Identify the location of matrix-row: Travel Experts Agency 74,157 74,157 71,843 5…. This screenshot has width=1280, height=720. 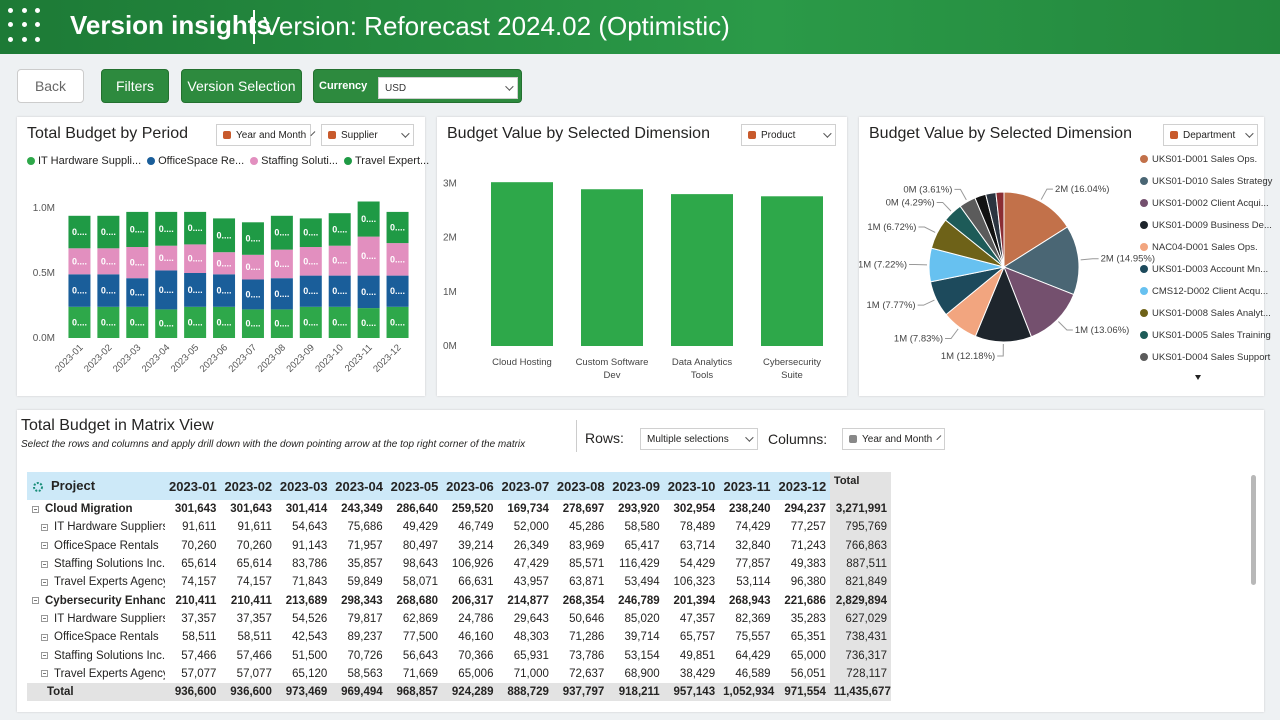
(459, 582).